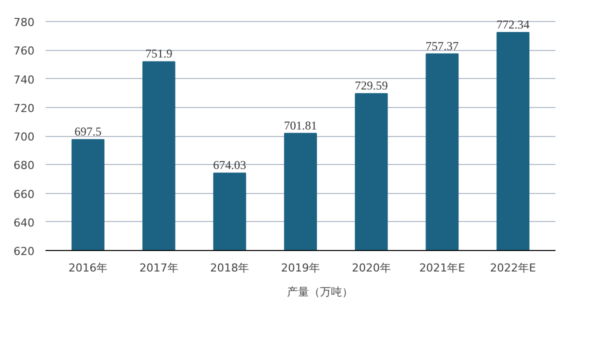  Describe the element at coordinates (24, 251) in the screenshot. I see `y-tick-label: 620` at that location.